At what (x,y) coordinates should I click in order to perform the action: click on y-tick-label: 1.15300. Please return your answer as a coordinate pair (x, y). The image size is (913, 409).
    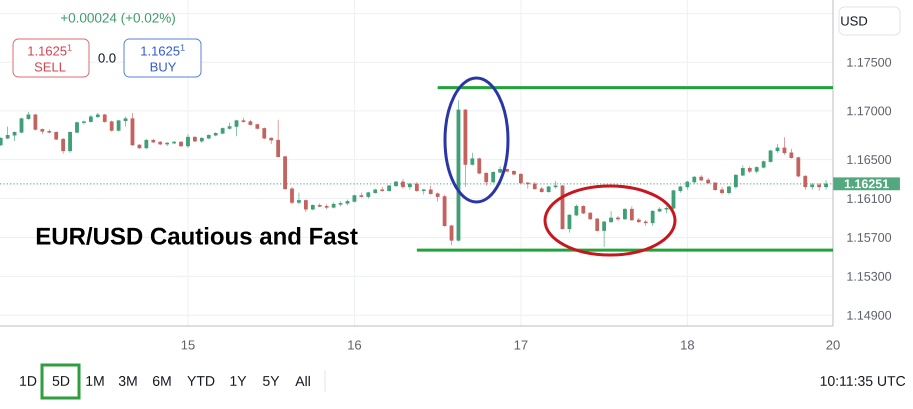
    Looking at the image, I should click on (869, 276).